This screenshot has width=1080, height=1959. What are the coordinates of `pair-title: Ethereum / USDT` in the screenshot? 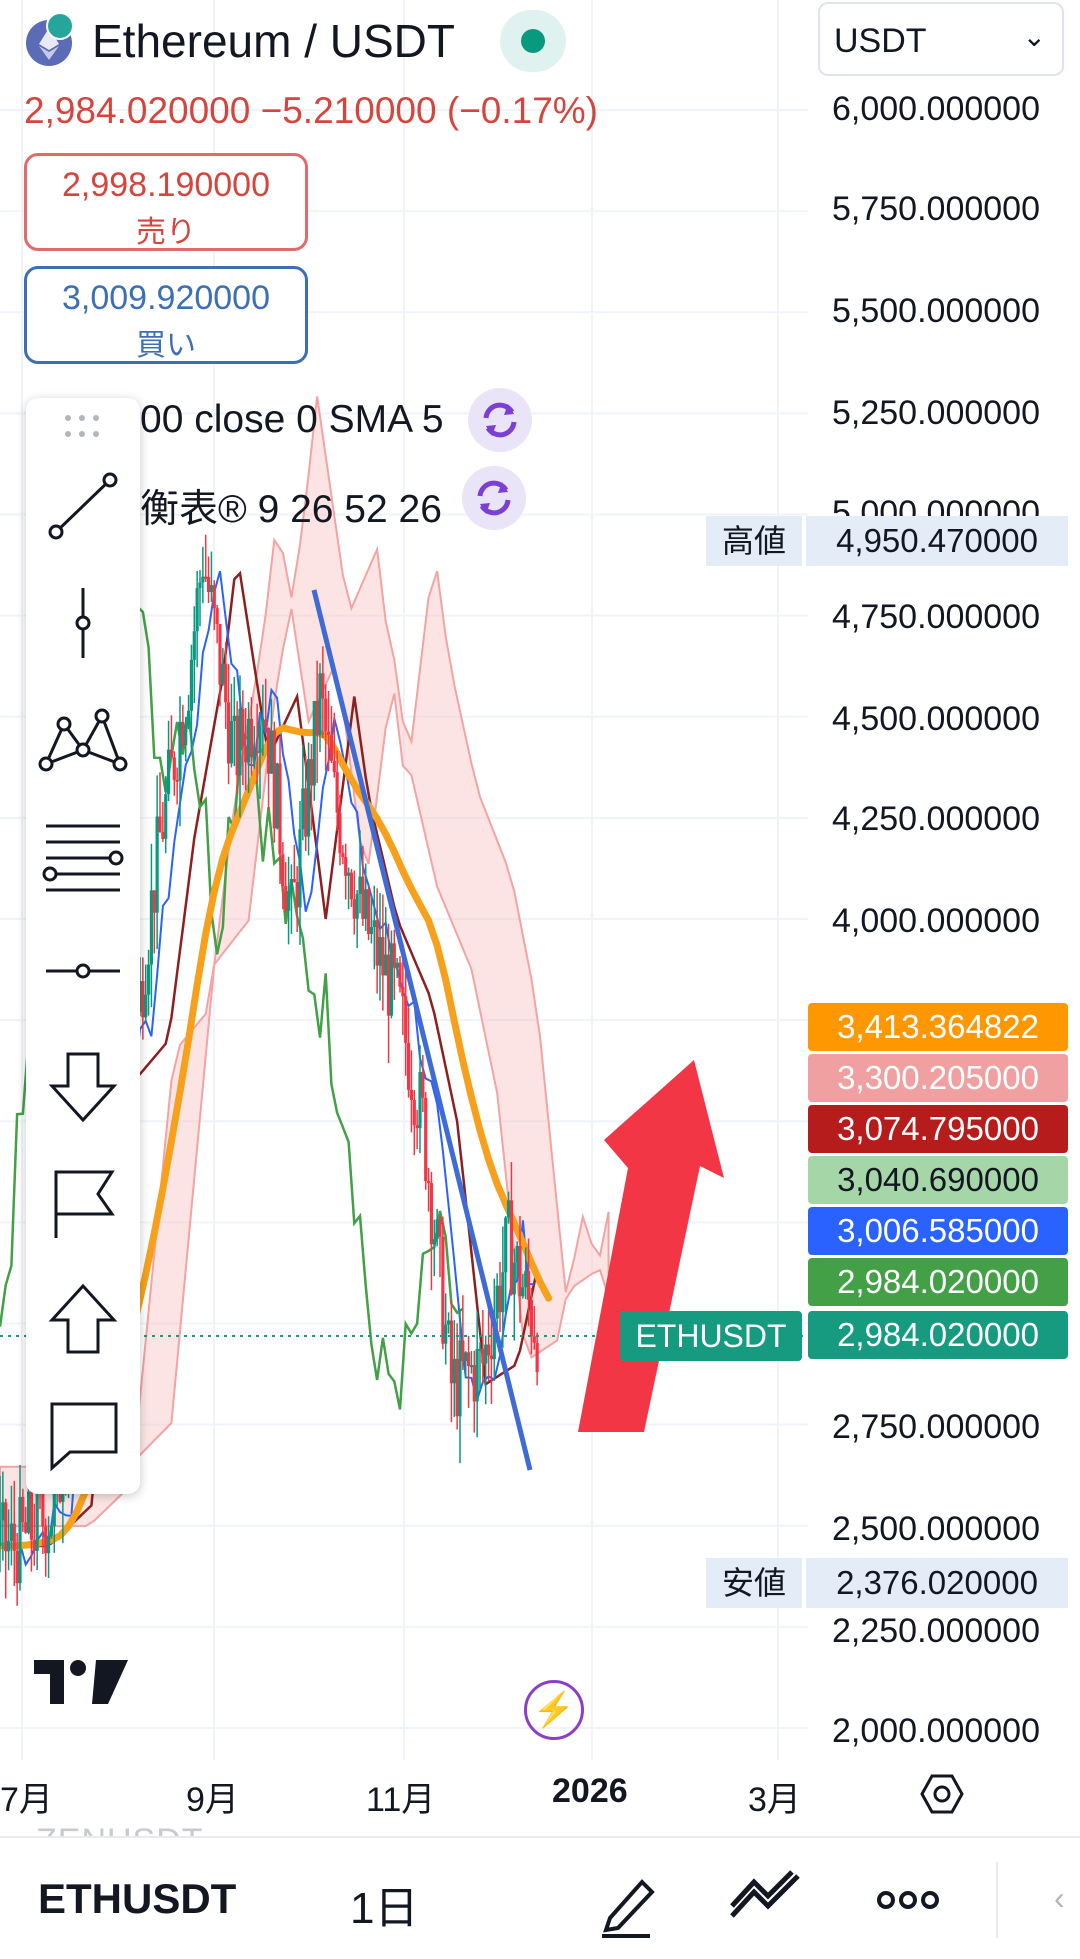 It's located at (273, 41).